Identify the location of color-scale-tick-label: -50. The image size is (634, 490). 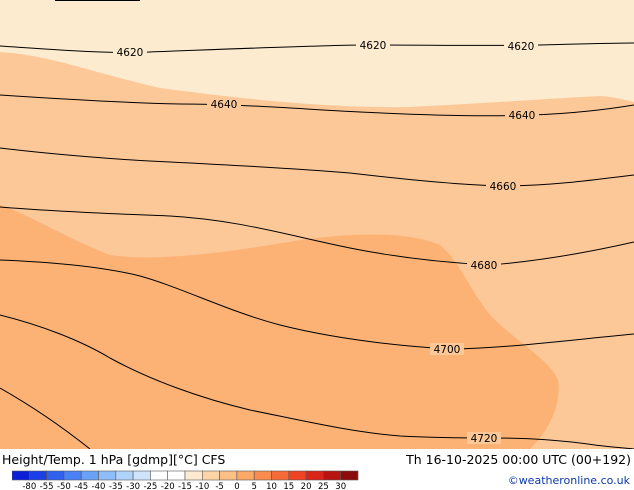
(64, 486).